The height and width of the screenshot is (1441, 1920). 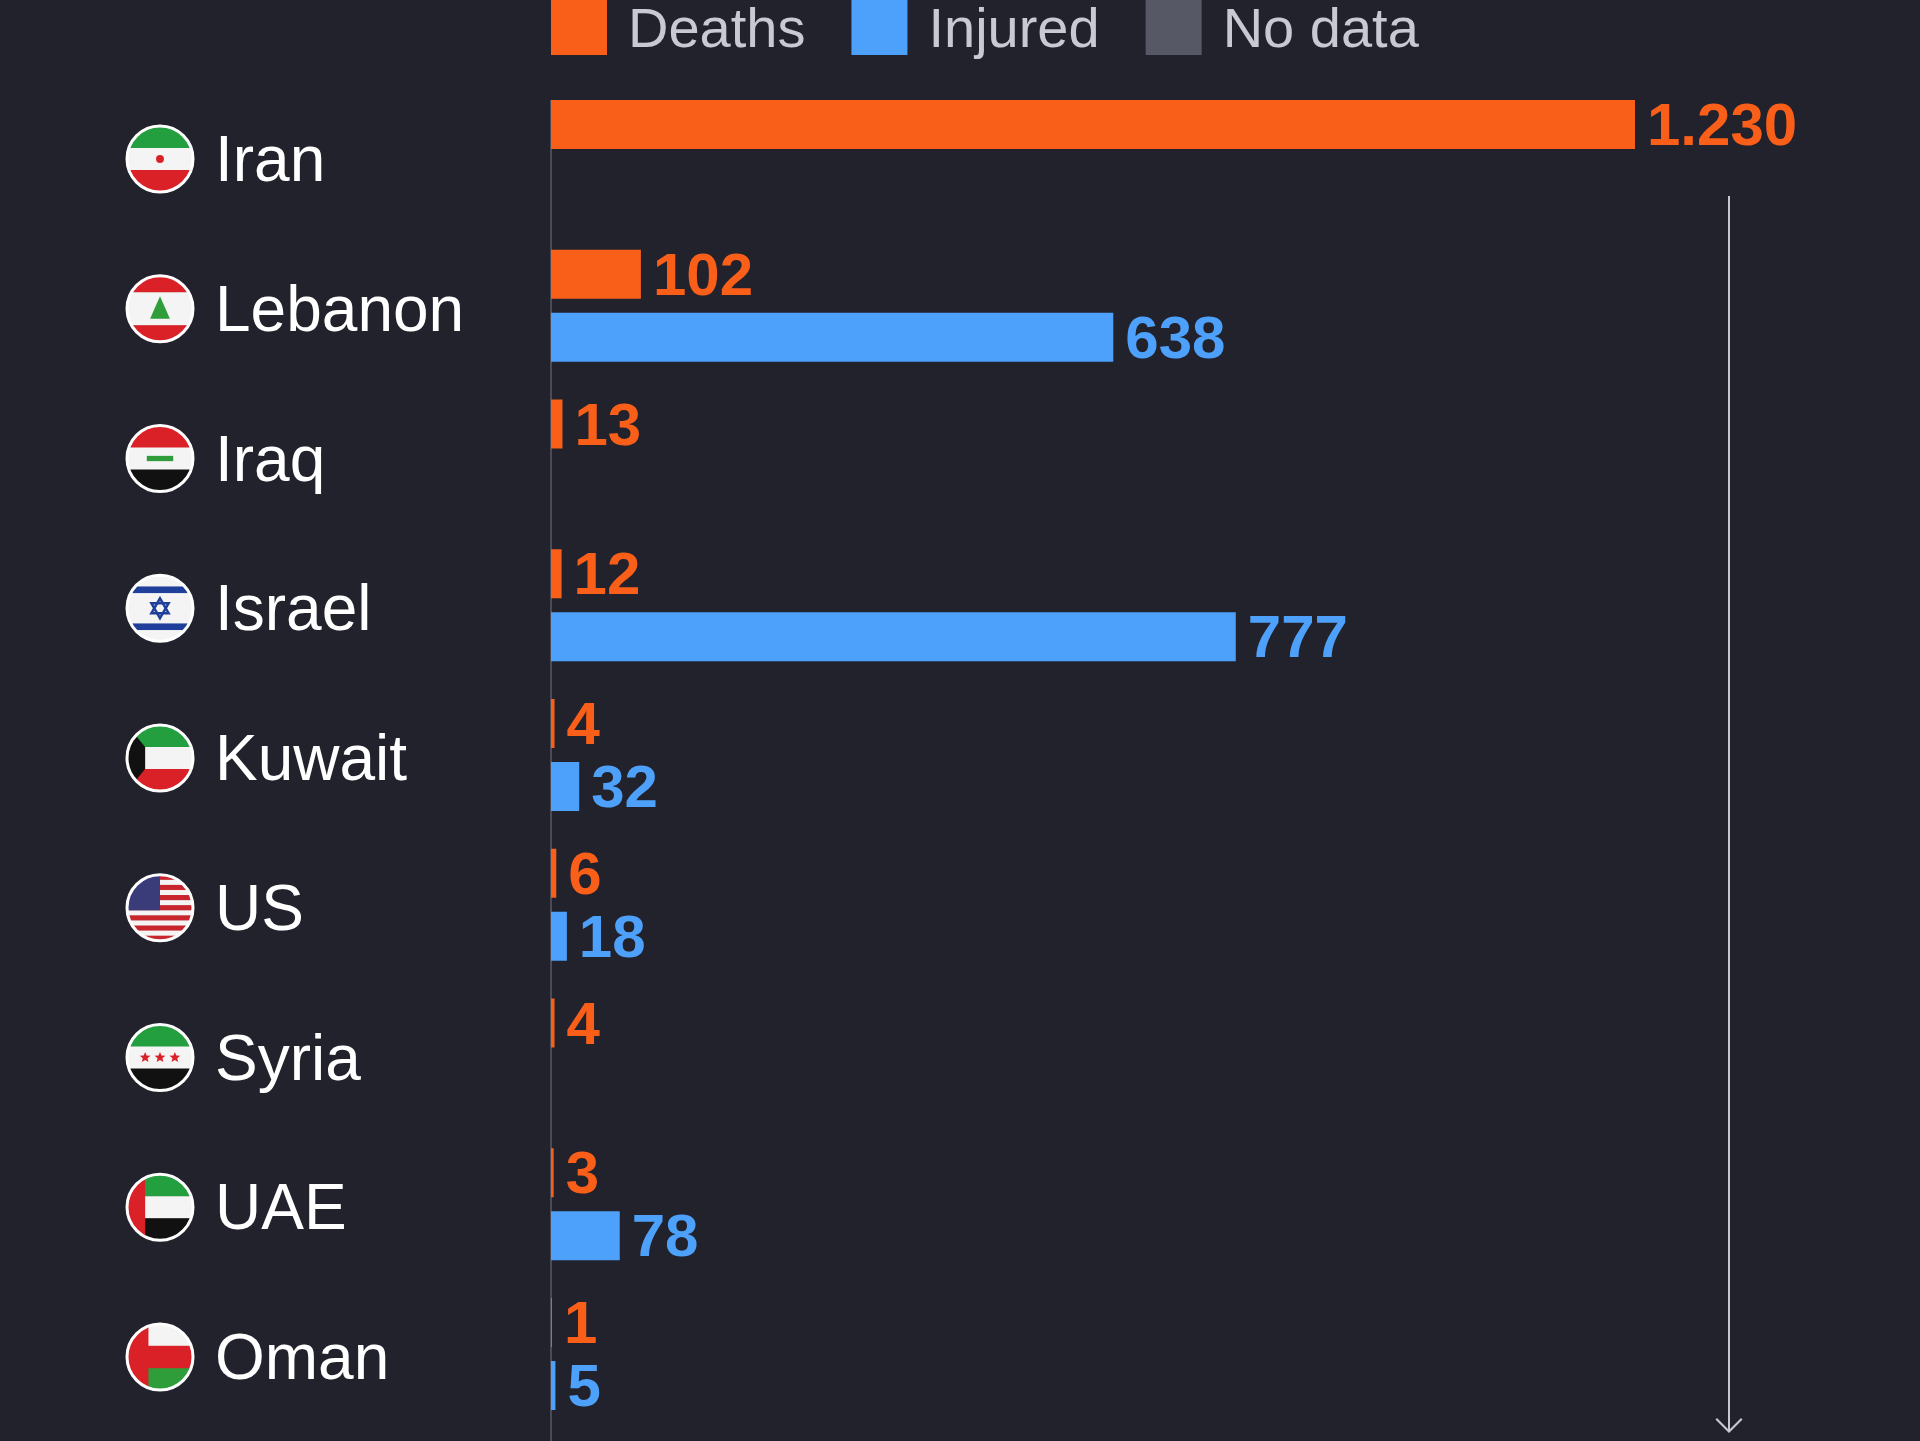 I want to click on y-tick-label: Kuwait, so click(x=311, y=758).